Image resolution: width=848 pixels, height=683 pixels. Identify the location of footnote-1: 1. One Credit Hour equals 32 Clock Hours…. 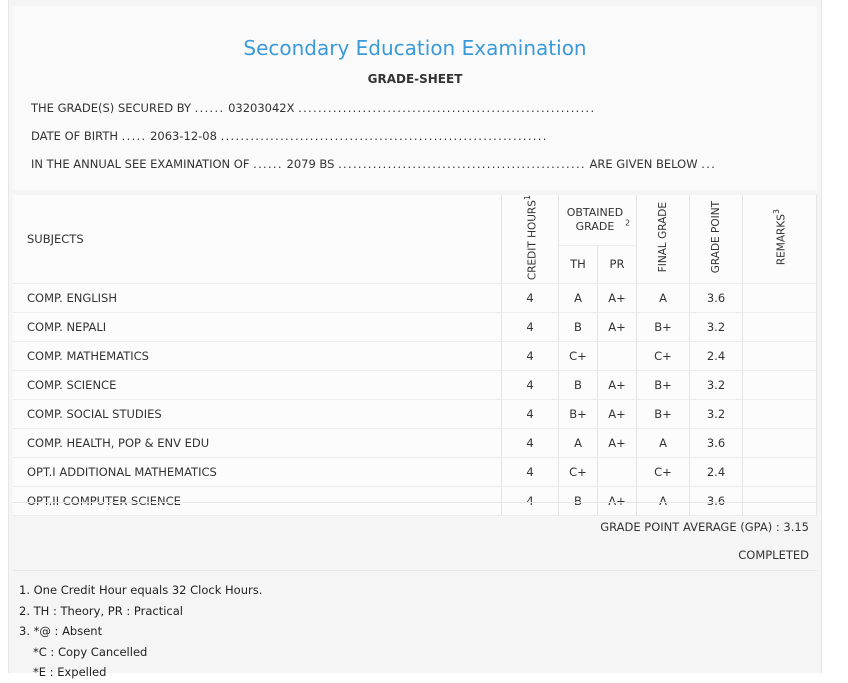
(141, 590).